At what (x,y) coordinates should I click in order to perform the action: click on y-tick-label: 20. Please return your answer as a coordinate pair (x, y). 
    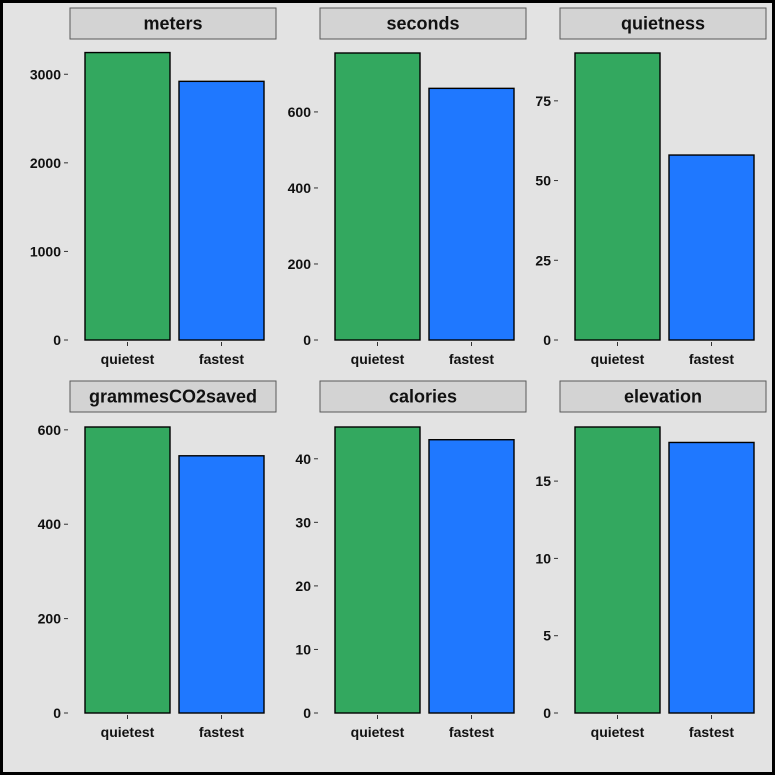
    Looking at the image, I should click on (303, 586).